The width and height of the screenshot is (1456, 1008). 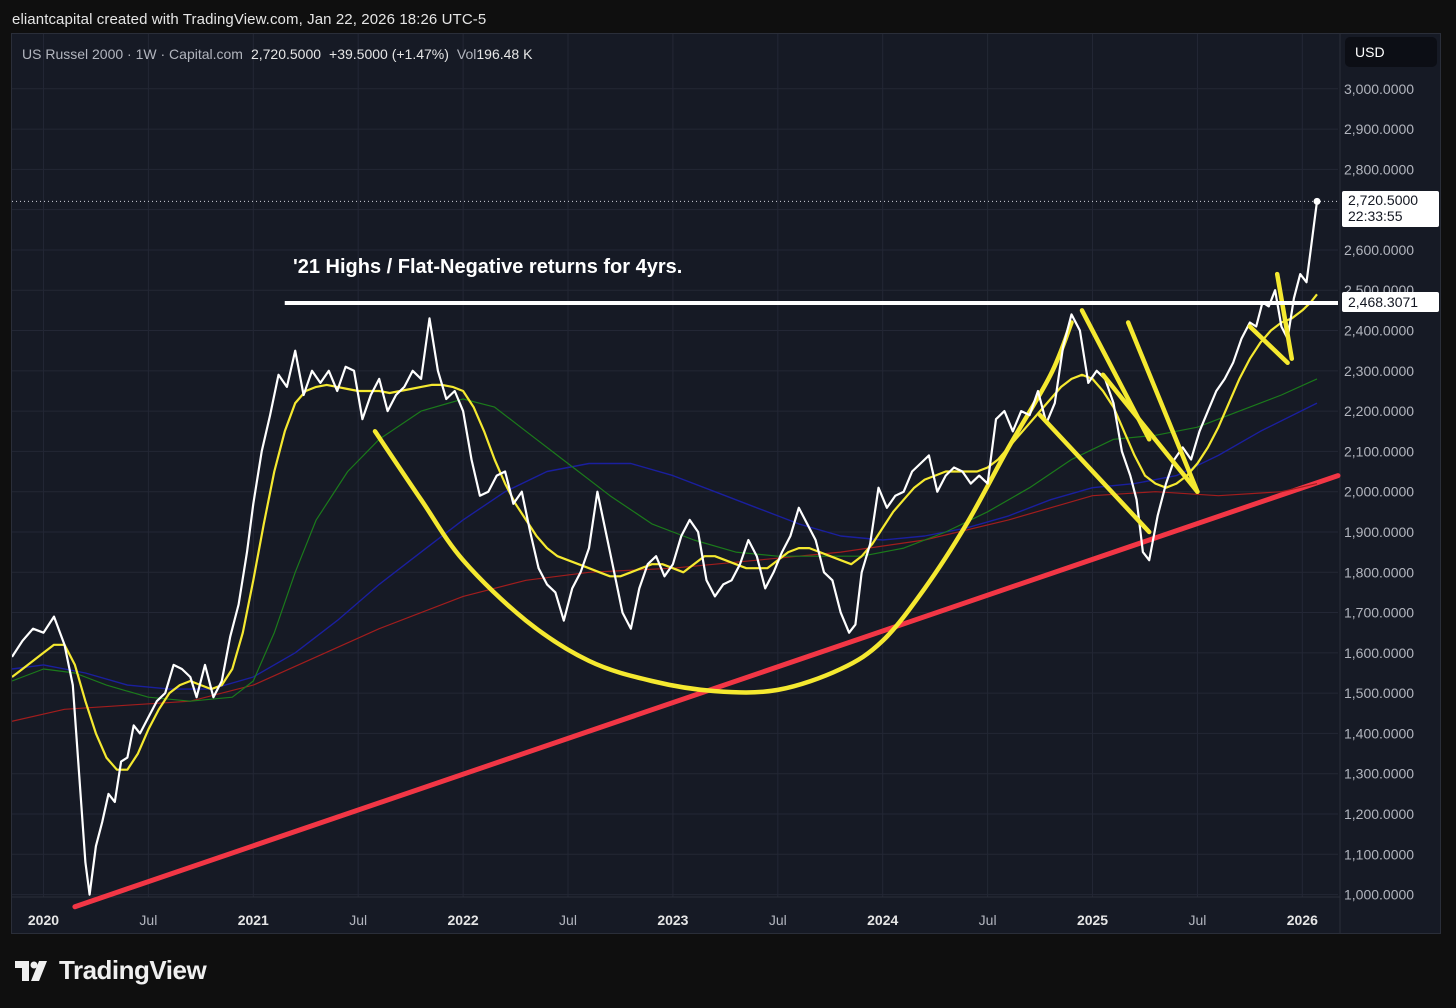 What do you see at coordinates (1379, 693) in the screenshot?
I see `y-tick-label: 1,500.0000` at bounding box center [1379, 693].